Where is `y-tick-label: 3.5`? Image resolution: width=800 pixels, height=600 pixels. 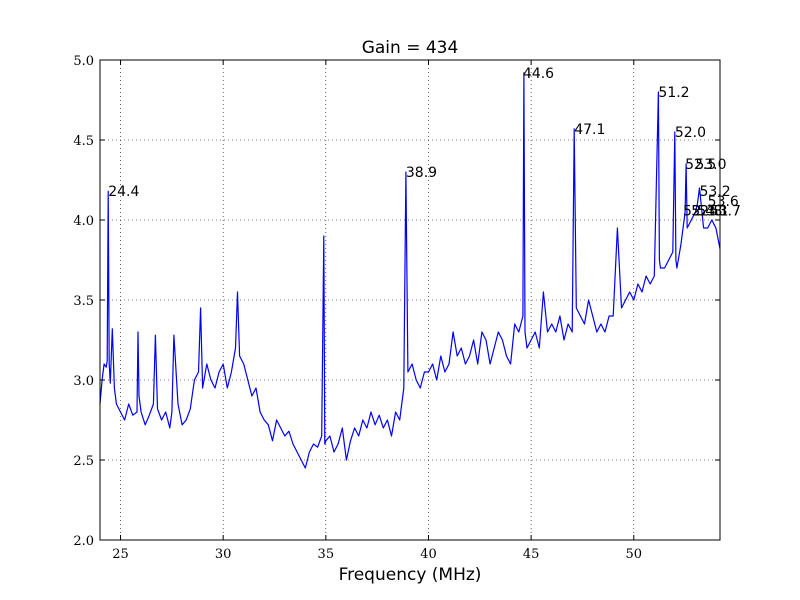
y-tick-label: 3.5 is located at coordinates (83, 301).